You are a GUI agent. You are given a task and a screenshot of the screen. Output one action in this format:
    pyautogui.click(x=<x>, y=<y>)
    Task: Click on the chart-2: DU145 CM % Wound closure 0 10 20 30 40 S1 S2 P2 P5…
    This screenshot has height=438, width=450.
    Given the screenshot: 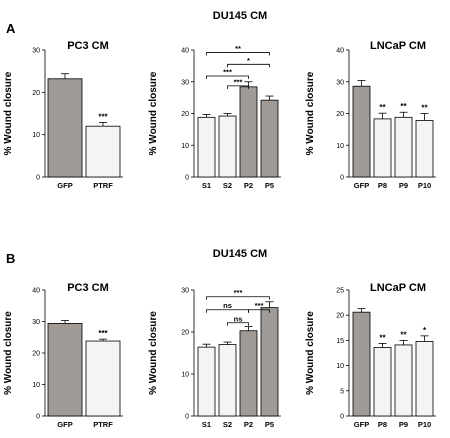 What is the action you would take?
    pyautogui.click(x=214, y=100)
    